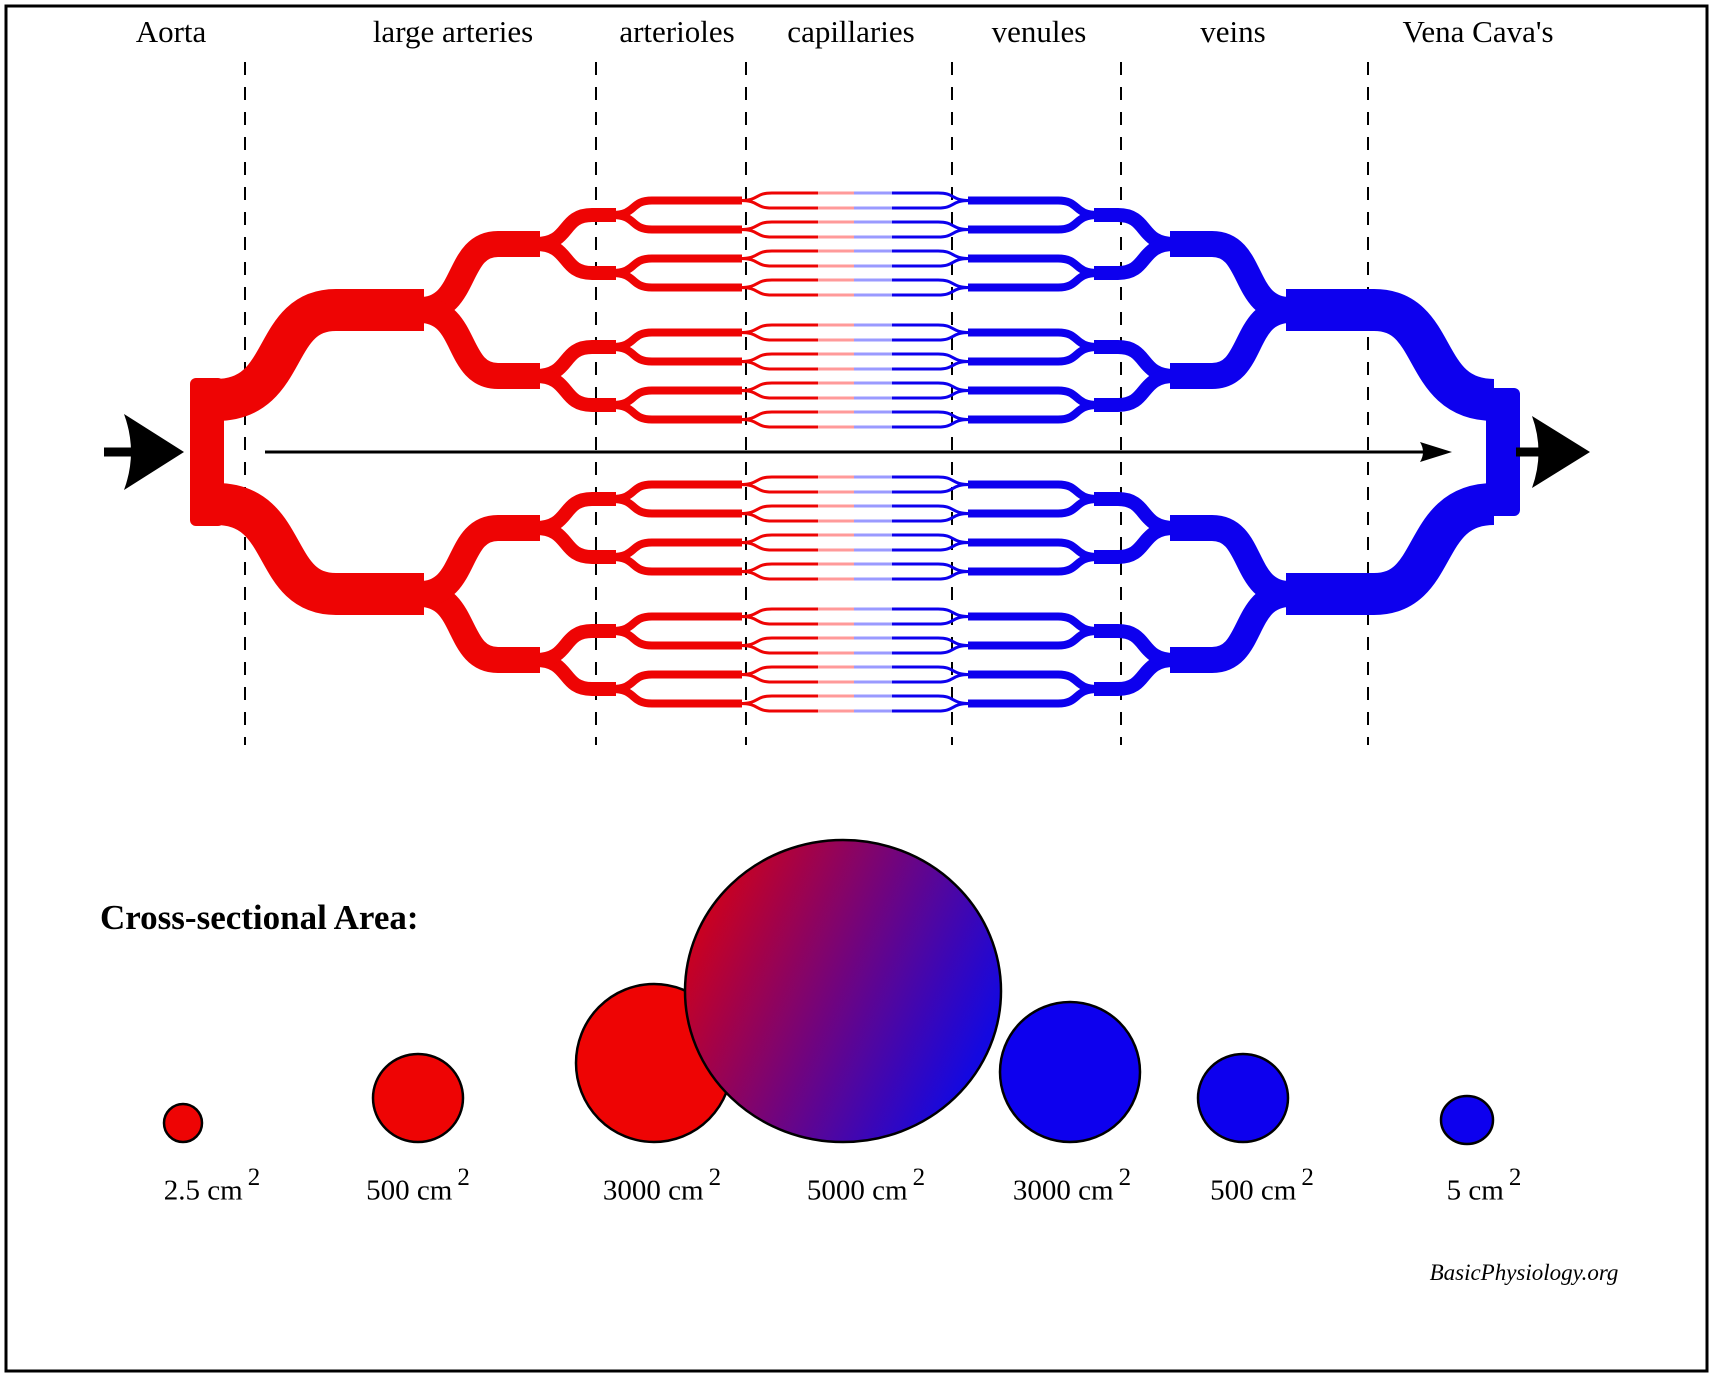 The width and height of the screenshot is (1713, 1378). What do you see at coordinates (1478, 31) in the screenshot?
I see `vessel-zone-label-vena-cava-s: Vena Cava's` at bounding box center [1478, 31].